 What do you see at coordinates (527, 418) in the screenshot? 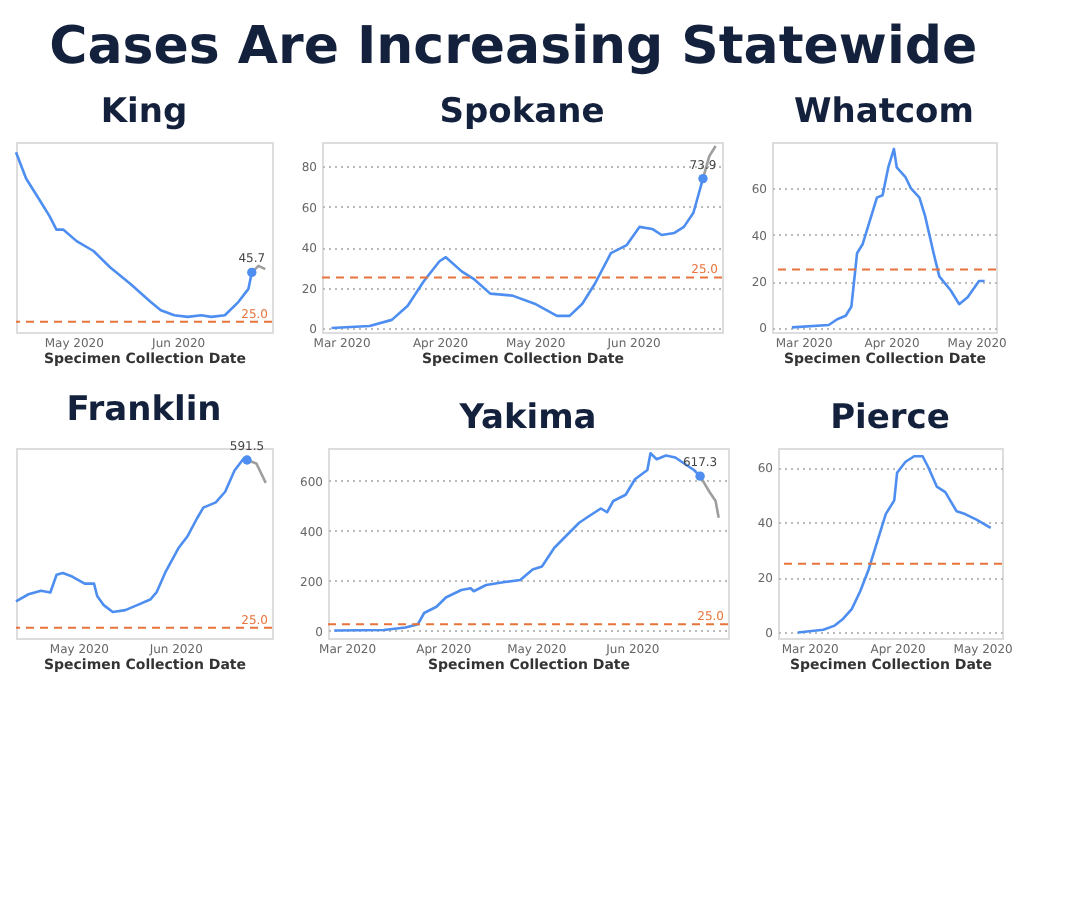
I see `chart-title: Yakima` at bounding box center [527, 418].